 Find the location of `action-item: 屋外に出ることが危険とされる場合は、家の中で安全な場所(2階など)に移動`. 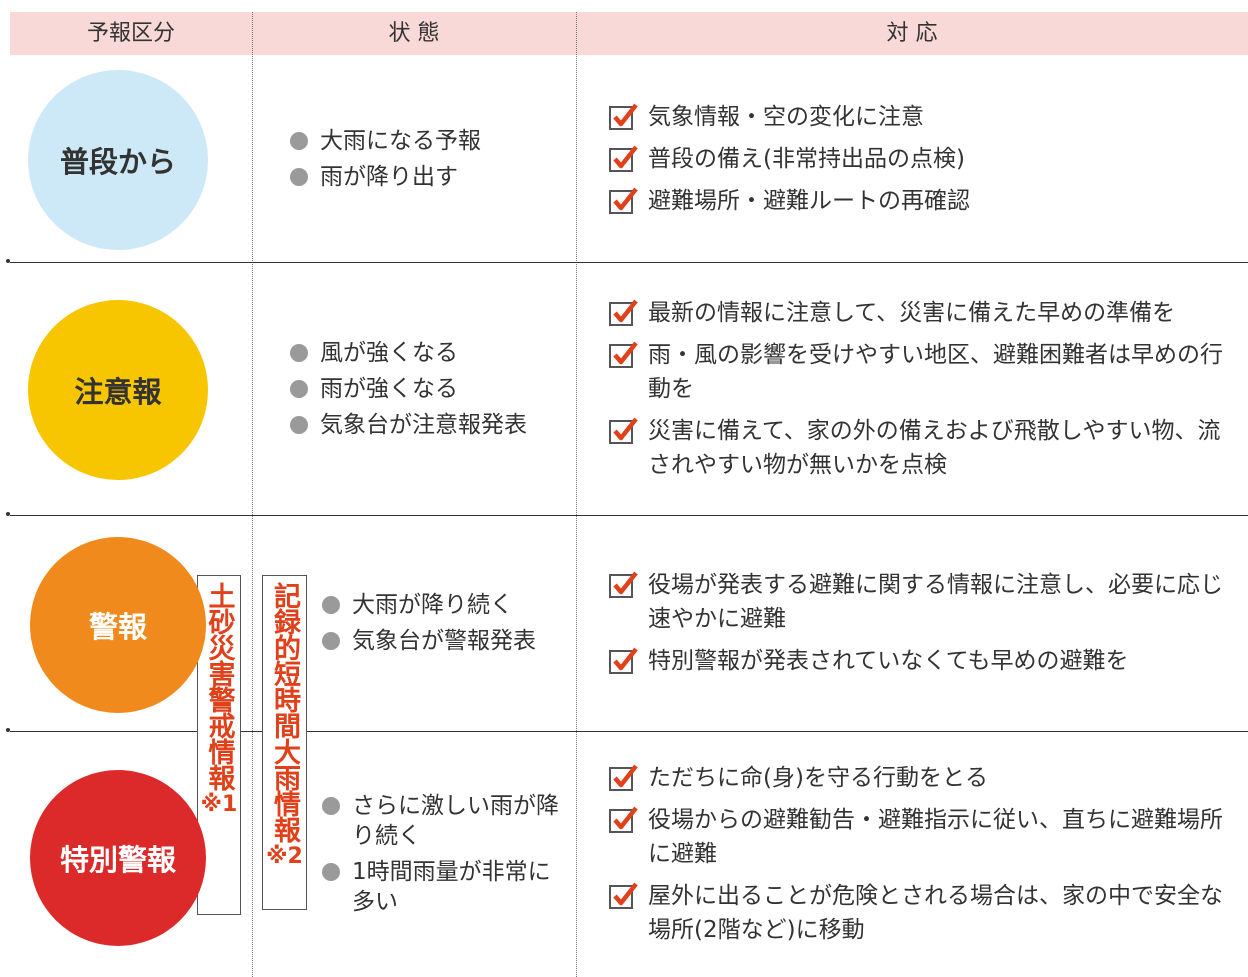

action-item: 屋外に出ることが危険とされる場合は、家の中で安全な場所(2階など)に移動 is located at coordinates (923, 913).